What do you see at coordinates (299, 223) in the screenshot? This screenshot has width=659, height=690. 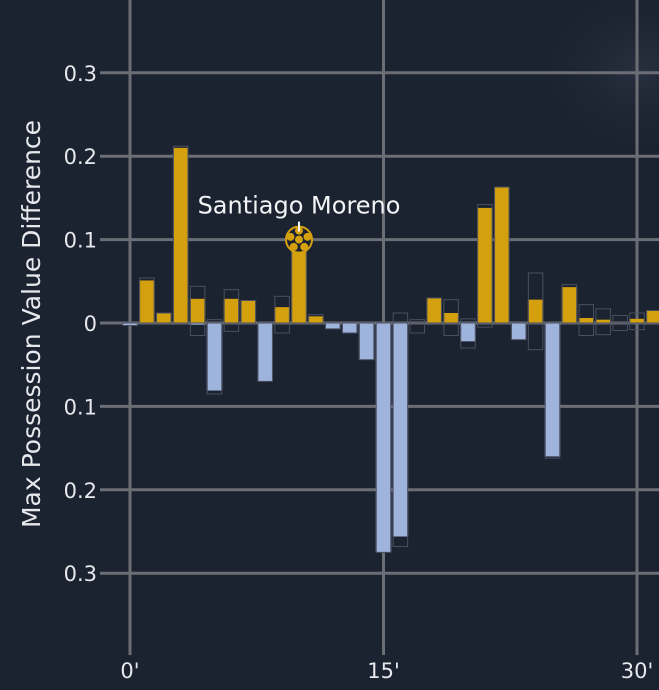 I see `annotation-layer: Santiago Moreno` at bounding box center [299, 223].